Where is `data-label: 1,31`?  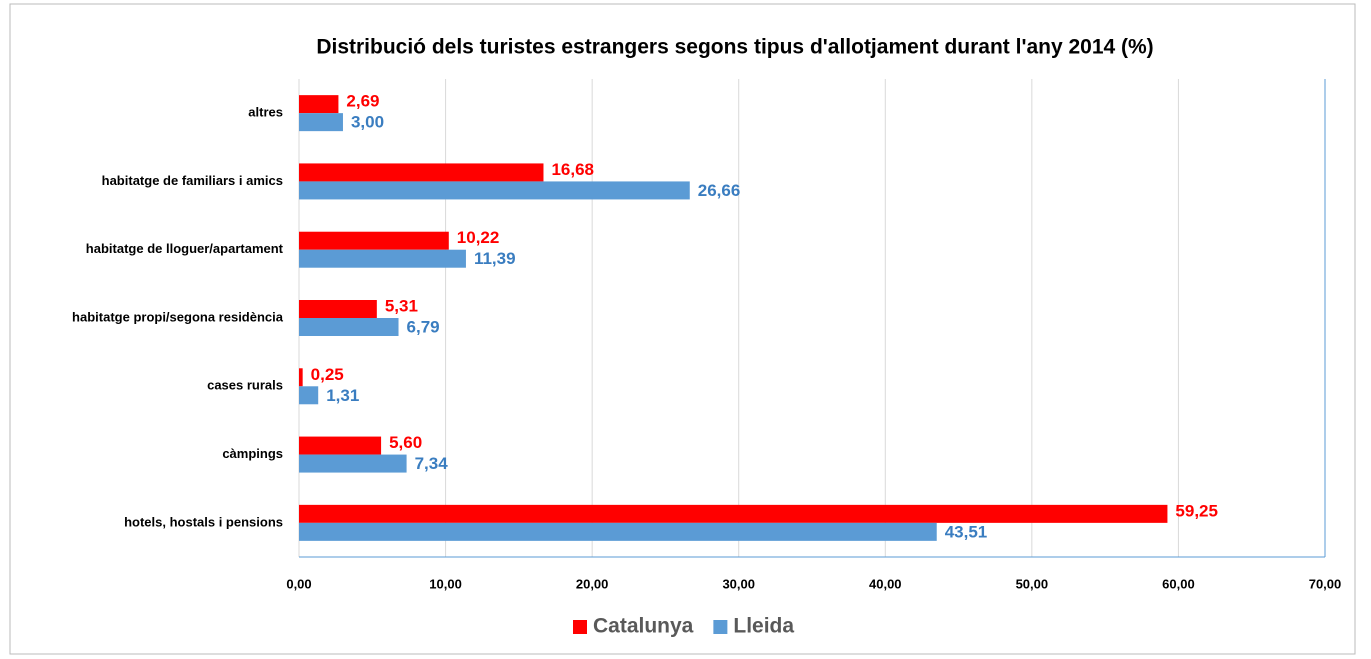
data-label: 1,31 is located at coordinates (342, 395).